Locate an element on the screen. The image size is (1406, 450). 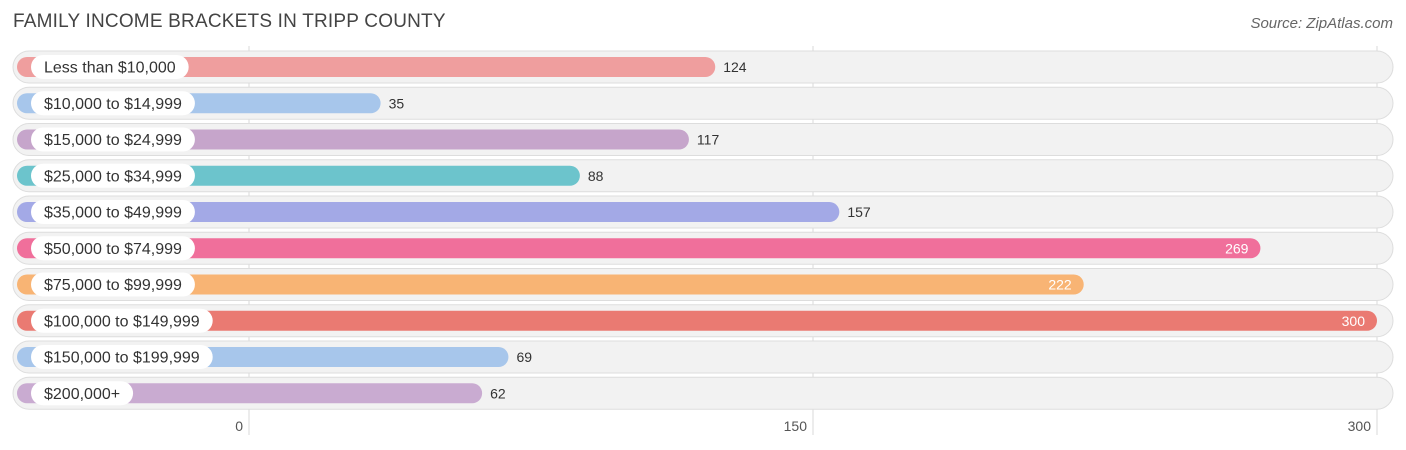
value-label: 269 is located at coordinates (1237, 248).